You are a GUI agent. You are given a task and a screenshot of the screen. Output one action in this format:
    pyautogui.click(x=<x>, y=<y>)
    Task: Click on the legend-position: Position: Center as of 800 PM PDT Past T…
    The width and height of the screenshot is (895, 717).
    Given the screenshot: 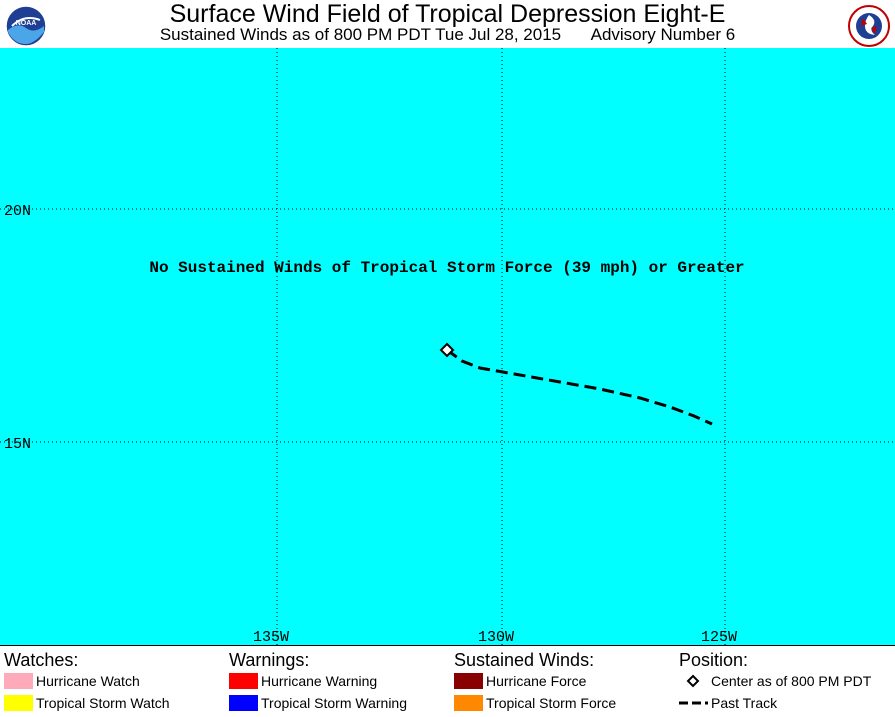 What is the action you would take?
    pyautogui.click(x=785, y=680)
    